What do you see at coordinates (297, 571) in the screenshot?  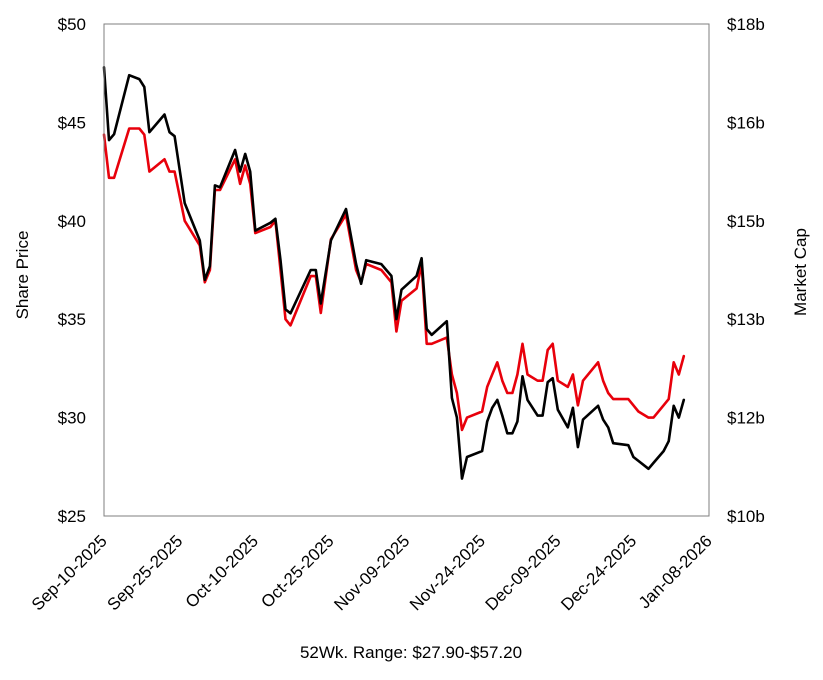 I see `x-tick-label: Oct-25-2025` at bounding box center [297, 571].